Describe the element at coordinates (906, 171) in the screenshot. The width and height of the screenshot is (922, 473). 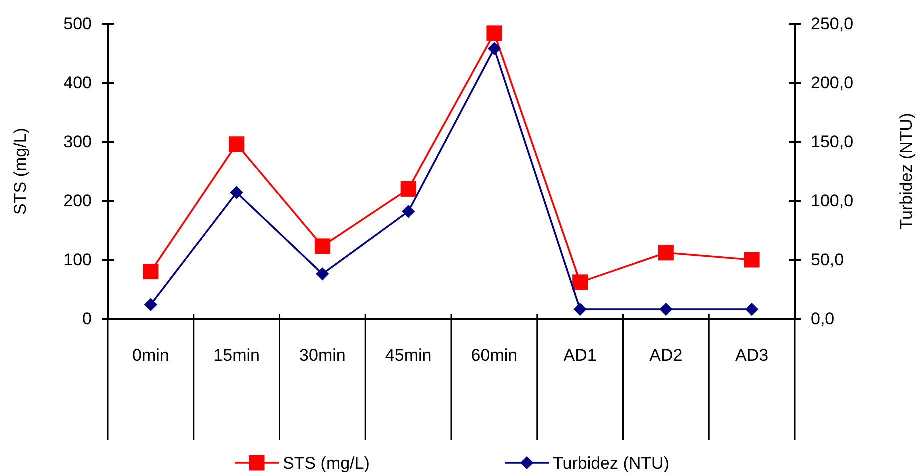
I see `y2-axis-title: Turbidez (NTU)` at that location.